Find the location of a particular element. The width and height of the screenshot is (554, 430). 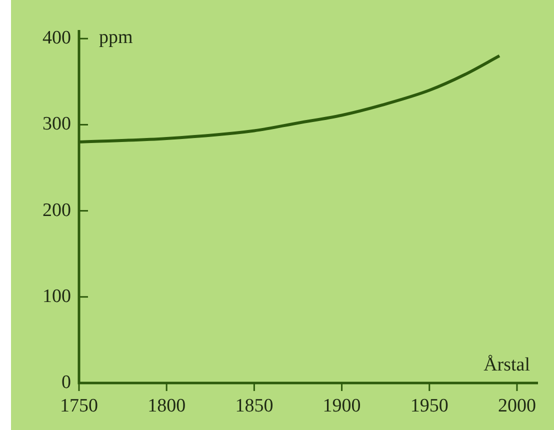

x-tick-label: 1800 is located at coordinates (167, 405).